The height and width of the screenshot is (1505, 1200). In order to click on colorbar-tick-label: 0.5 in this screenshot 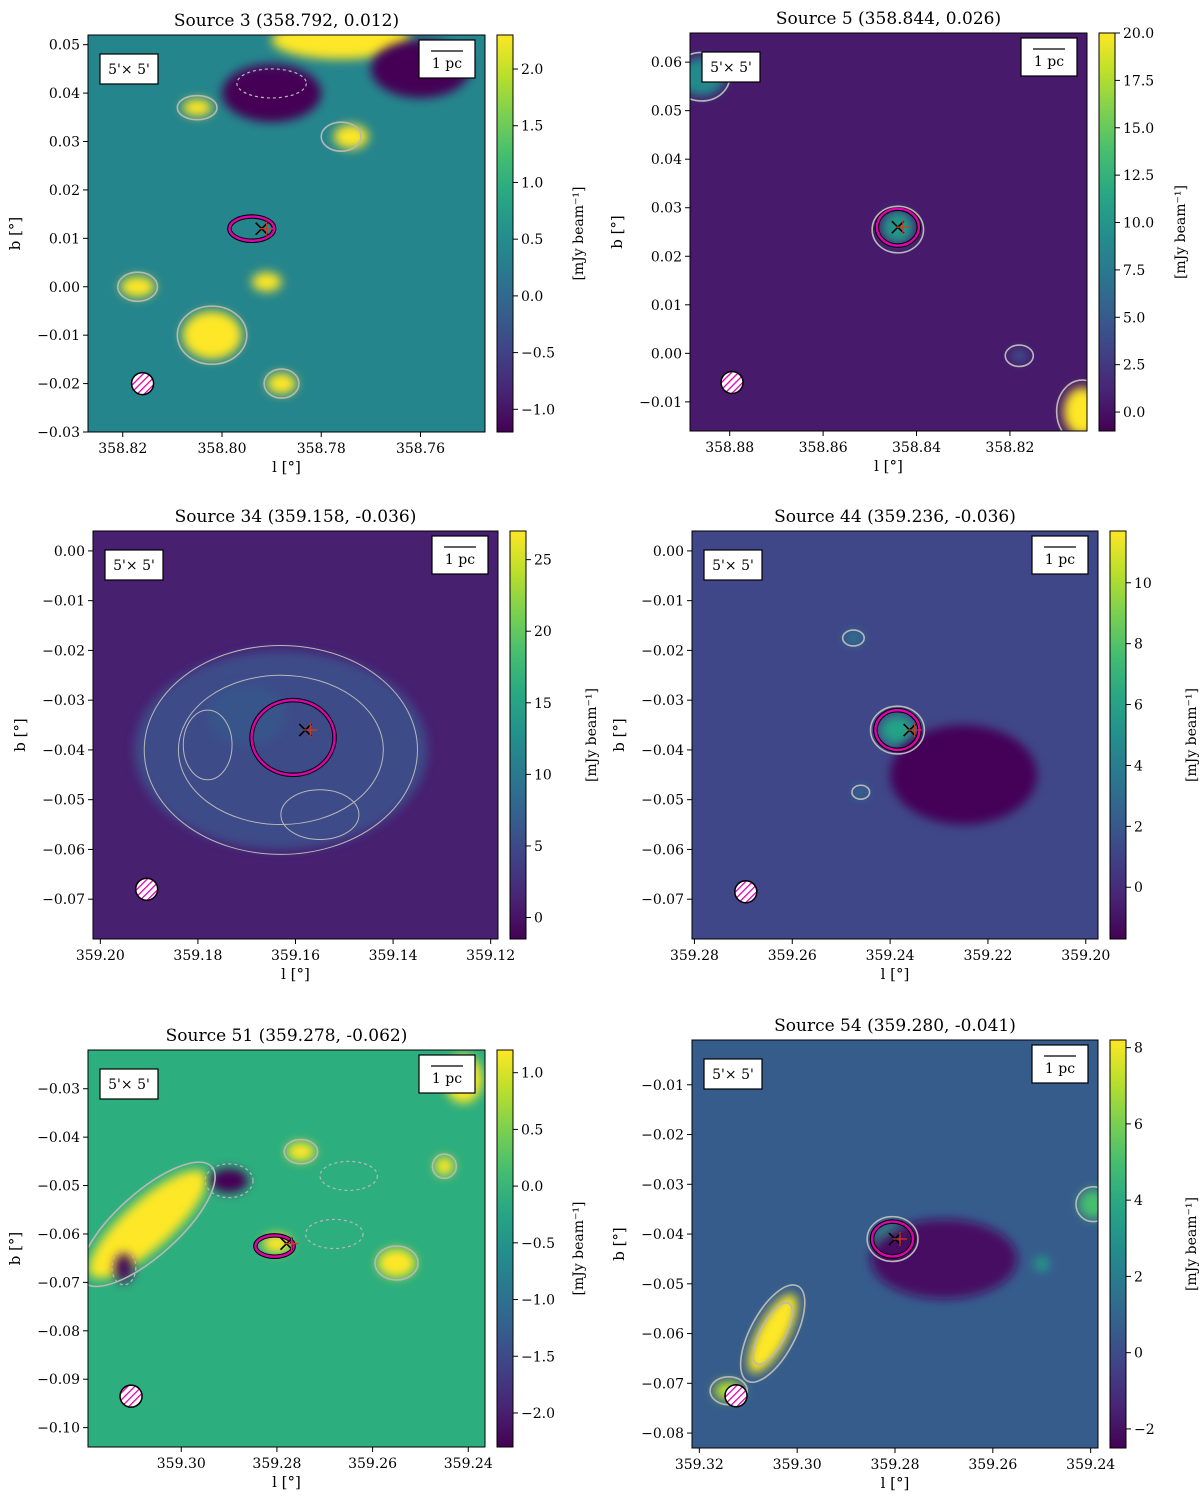, I will do `click(532, 240)`.